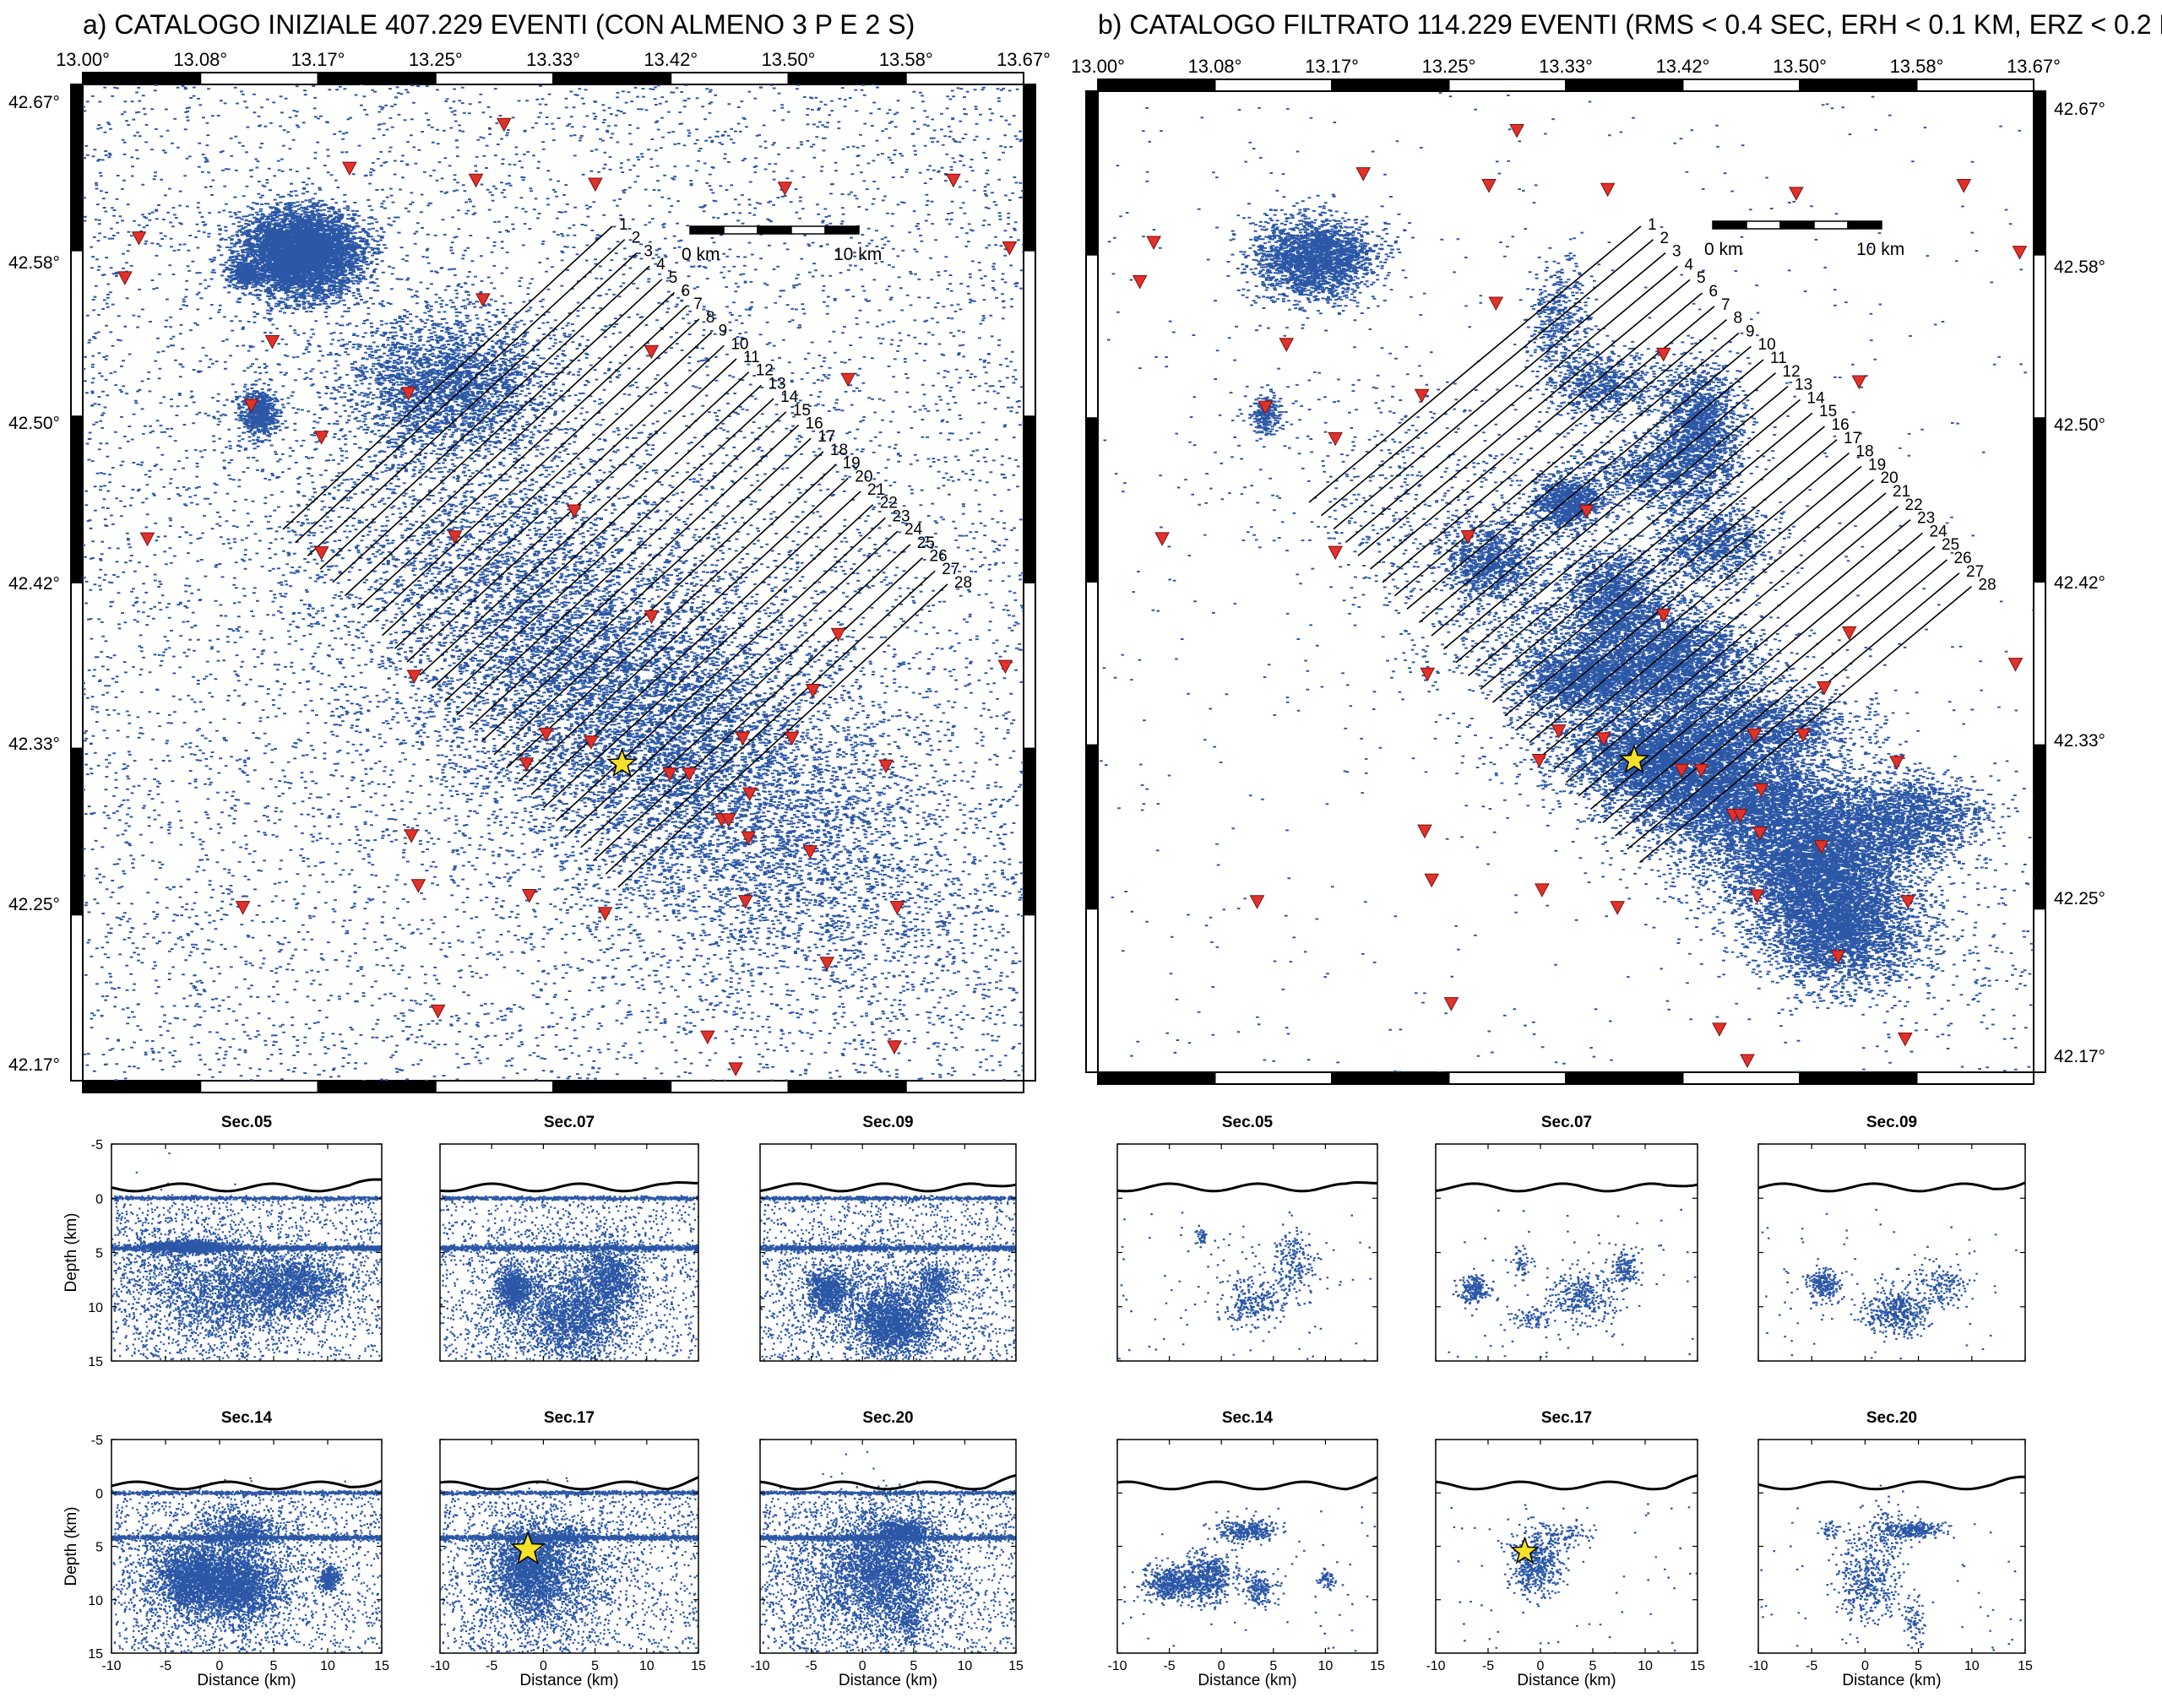 The height and width of the screenshot is (1708, 2162). I want to click on cross-section-a-sec07: Sec.07, so click(558, 1252).